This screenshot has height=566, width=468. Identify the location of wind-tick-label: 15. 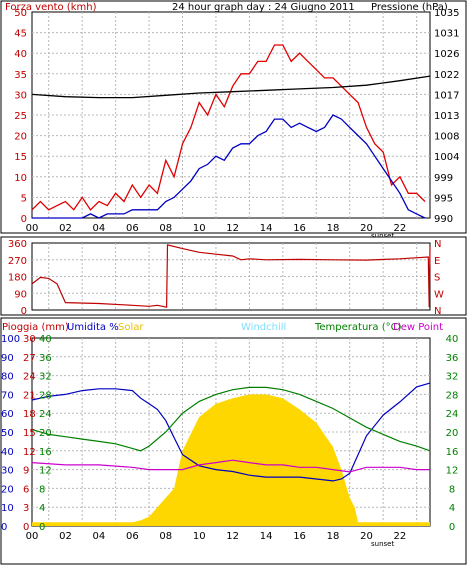
(20, 157).